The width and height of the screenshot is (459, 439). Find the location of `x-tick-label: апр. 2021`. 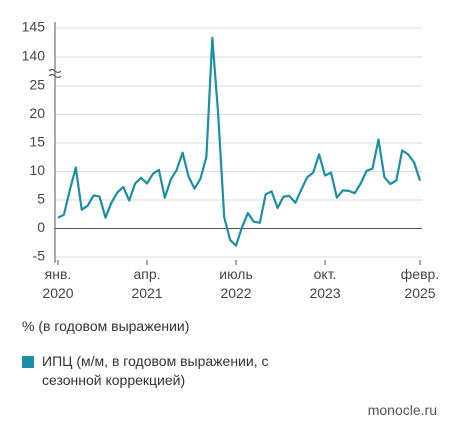

x-tick-label: апр. 2021 is located at coordinates (146, 283).